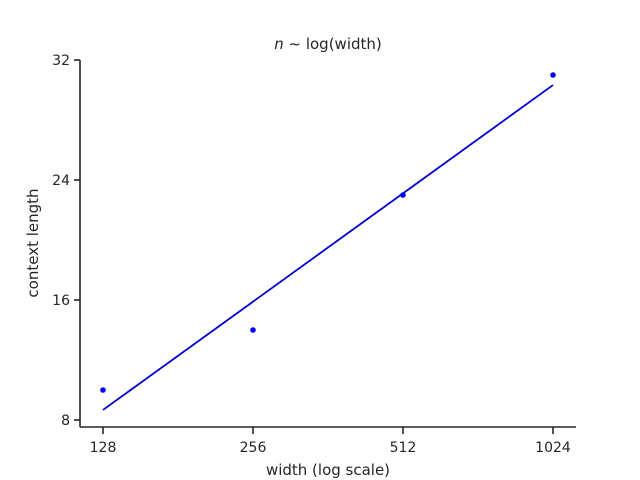 Image resolution: width=640 pixels, height=480 pixels. I want to click on y-tick-label: 16, so click(61, 301).